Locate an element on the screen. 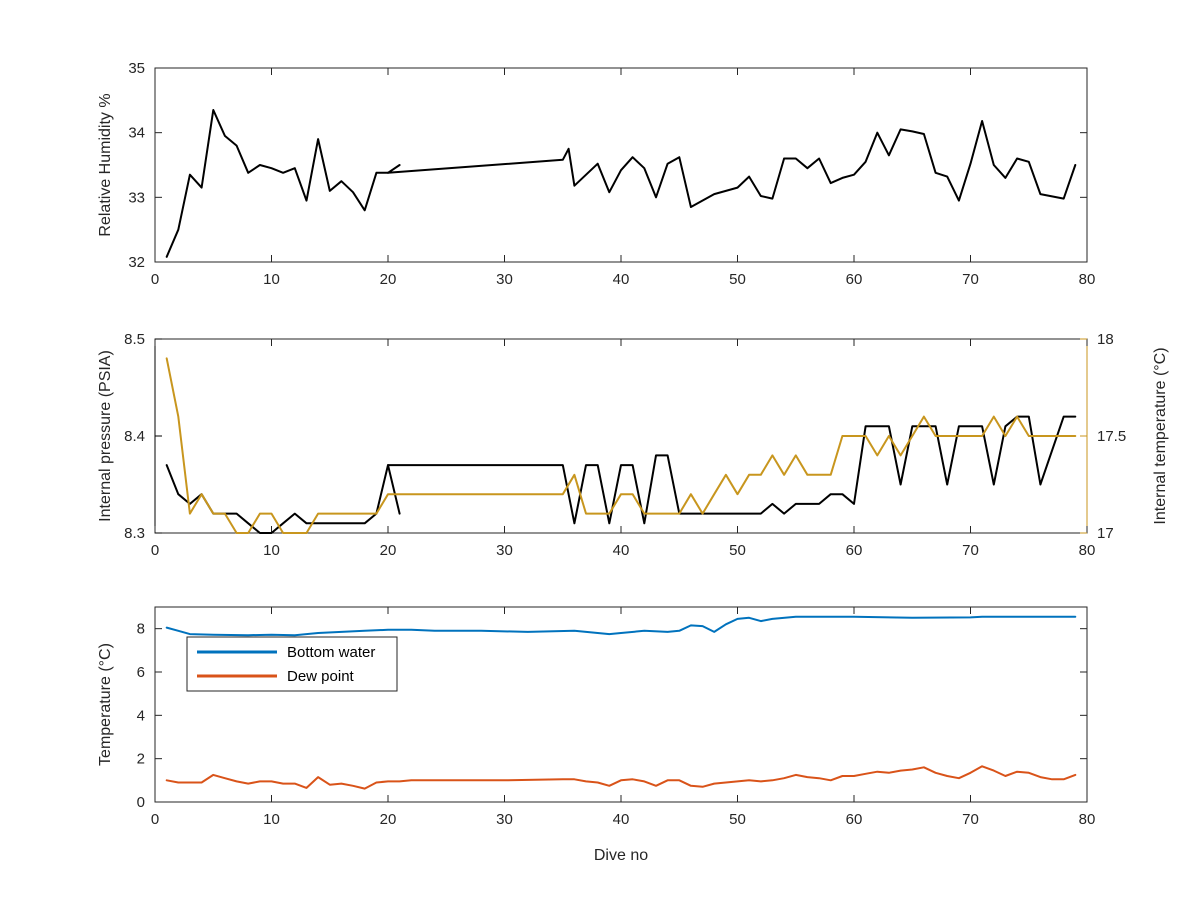 The image size is (1200, 900). y-tick-label: 34 is located at coordinates (136, 133).